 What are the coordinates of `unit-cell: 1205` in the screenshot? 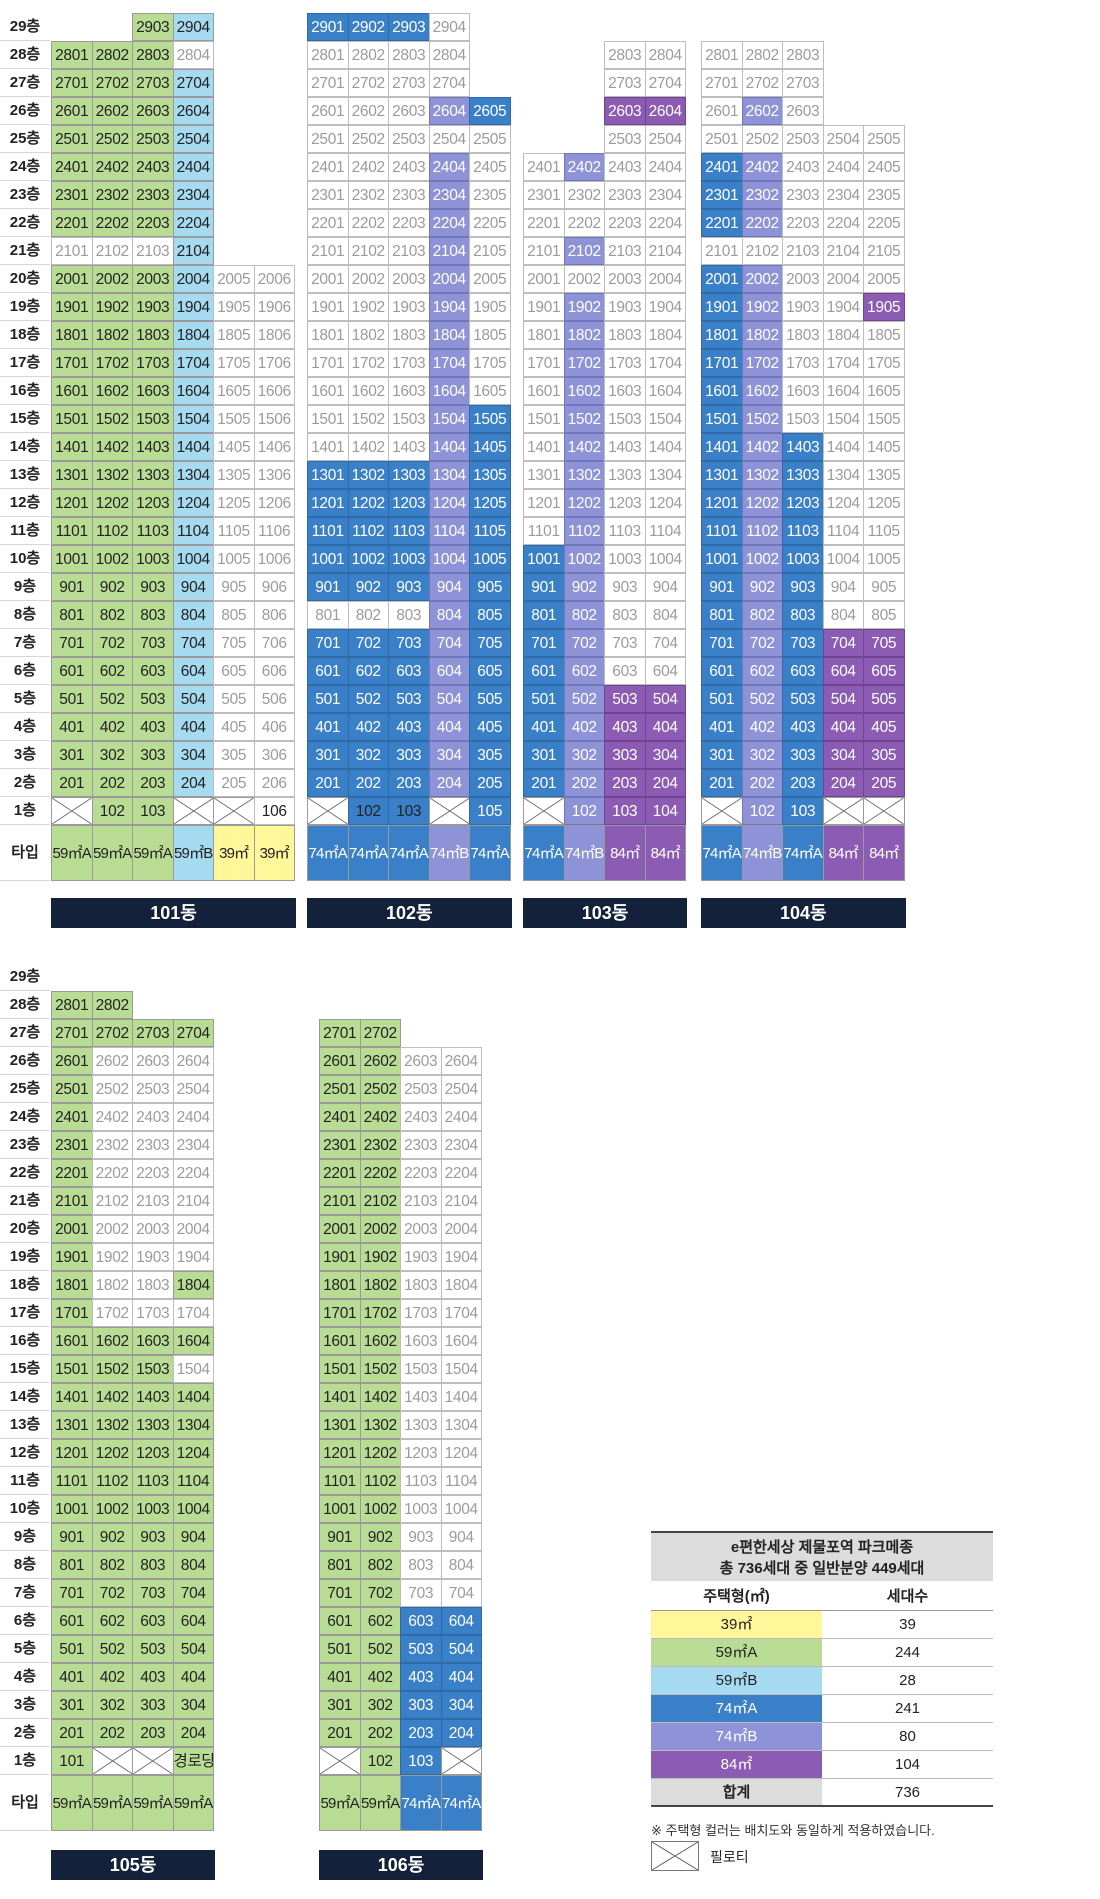 It's located at (490, 503).